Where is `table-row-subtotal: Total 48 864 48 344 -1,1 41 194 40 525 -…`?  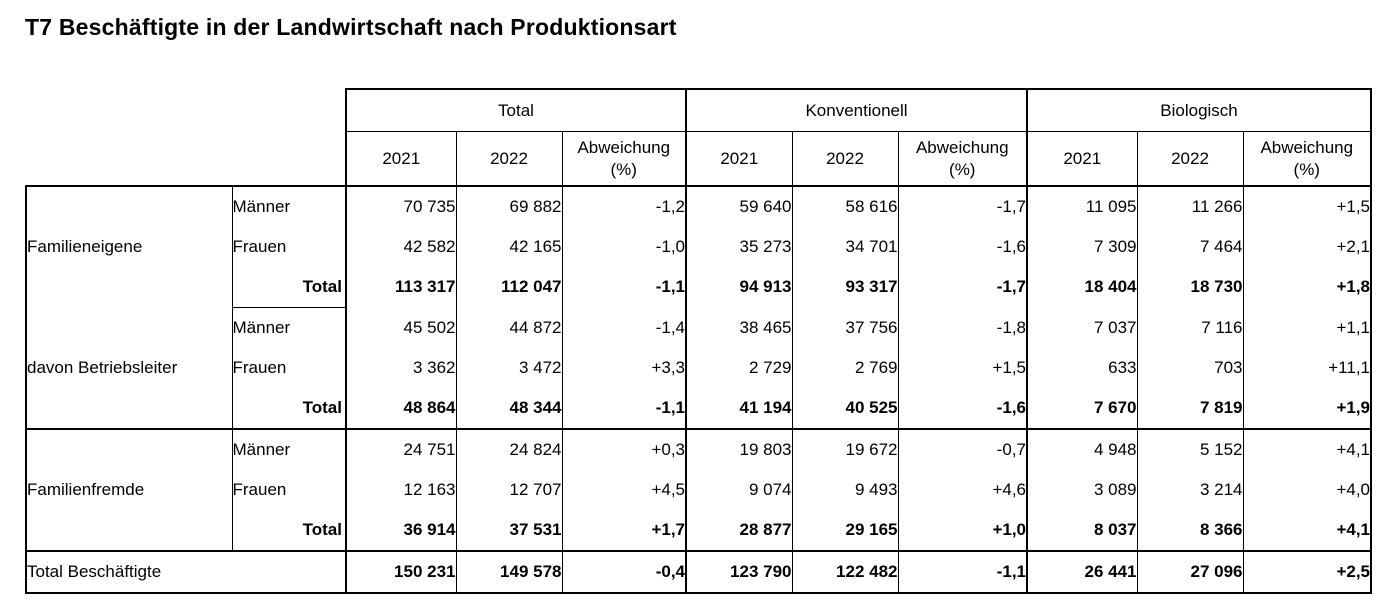
table-row-subtotal: Total 48 864 48 344 -1,1 41 194 40 525 -… is located at coordinates (699, 408).